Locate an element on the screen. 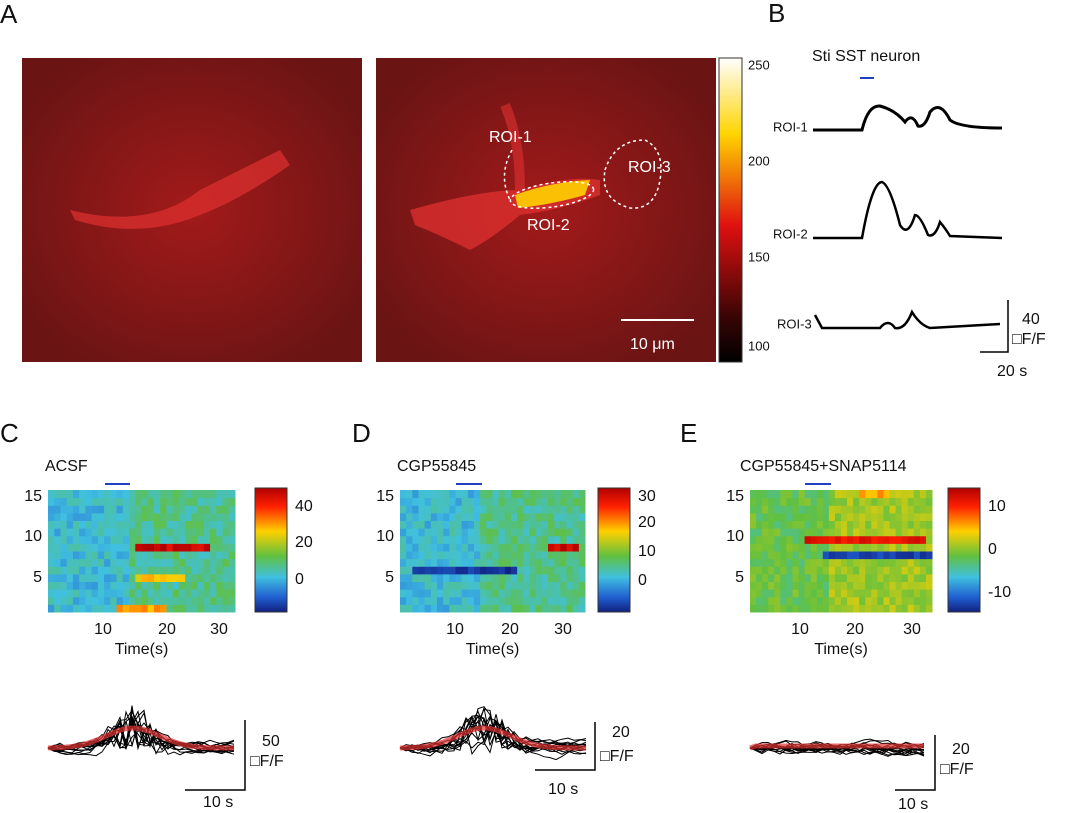  colorbar-tick: 30 is located at coordinates (647, 496).